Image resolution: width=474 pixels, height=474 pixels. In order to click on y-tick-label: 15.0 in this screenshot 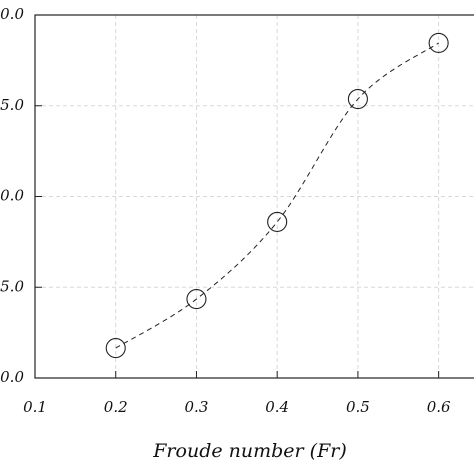, I will do `click(12, 286)`.